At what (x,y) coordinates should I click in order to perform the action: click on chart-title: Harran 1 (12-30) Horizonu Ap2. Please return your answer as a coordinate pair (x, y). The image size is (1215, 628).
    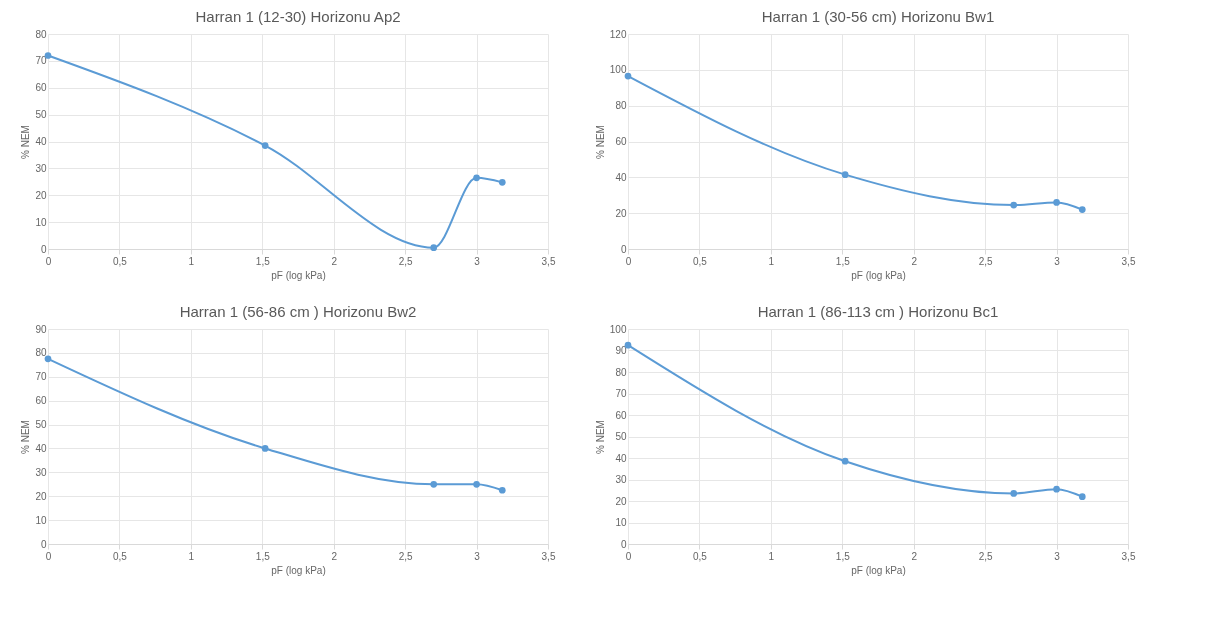
    Looking at the image, I should click on (298, 16).